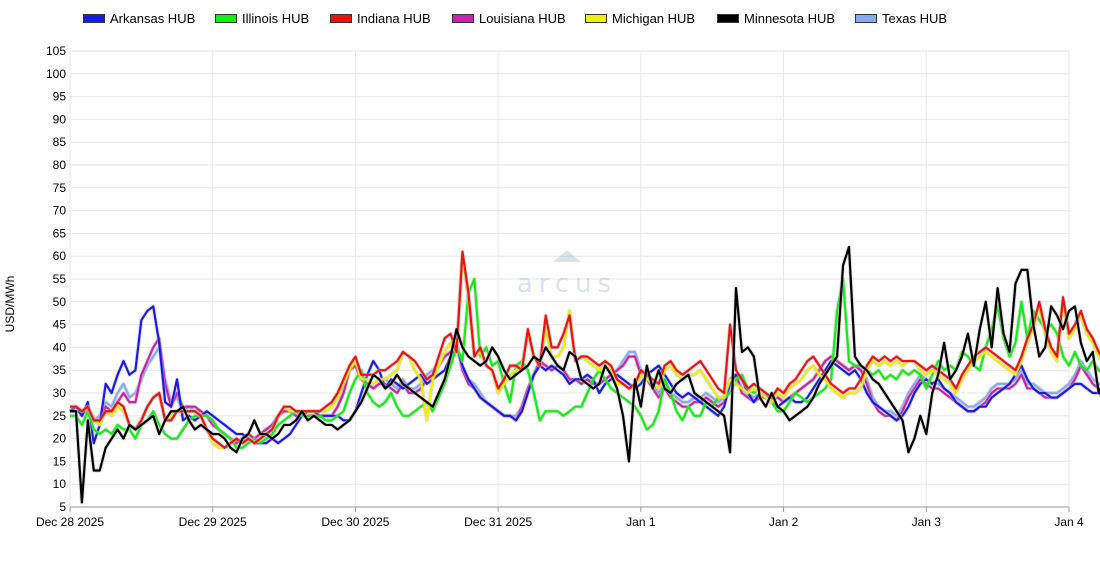 This screenshot has width=1100, height=570. I want to click on y-tick-label: 85, so click(60, 142).